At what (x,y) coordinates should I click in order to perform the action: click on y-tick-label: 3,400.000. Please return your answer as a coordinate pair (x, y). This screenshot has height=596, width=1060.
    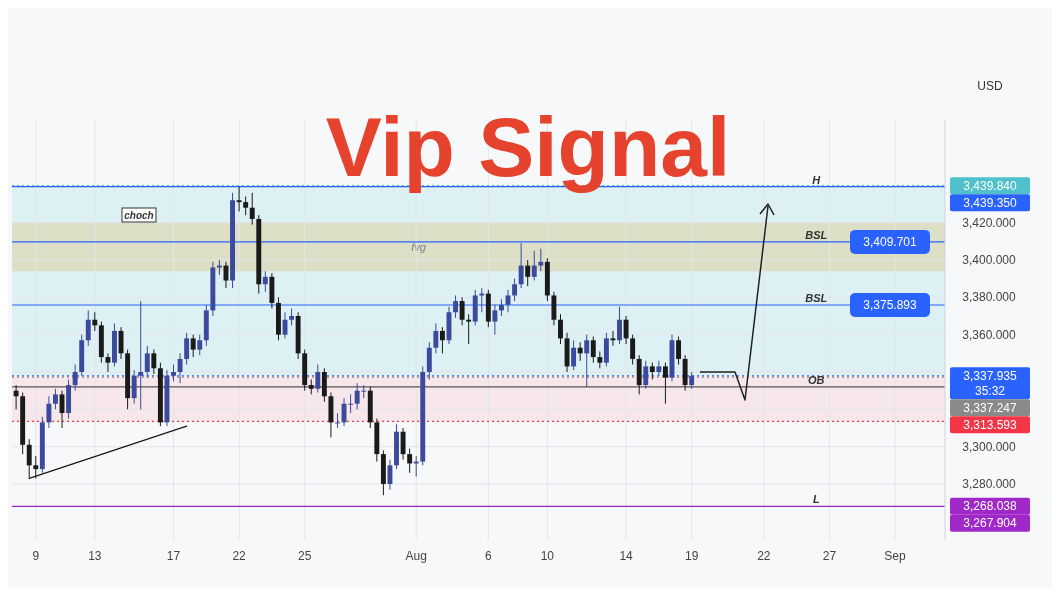
    Looking at the image, I should click on (989, 260).